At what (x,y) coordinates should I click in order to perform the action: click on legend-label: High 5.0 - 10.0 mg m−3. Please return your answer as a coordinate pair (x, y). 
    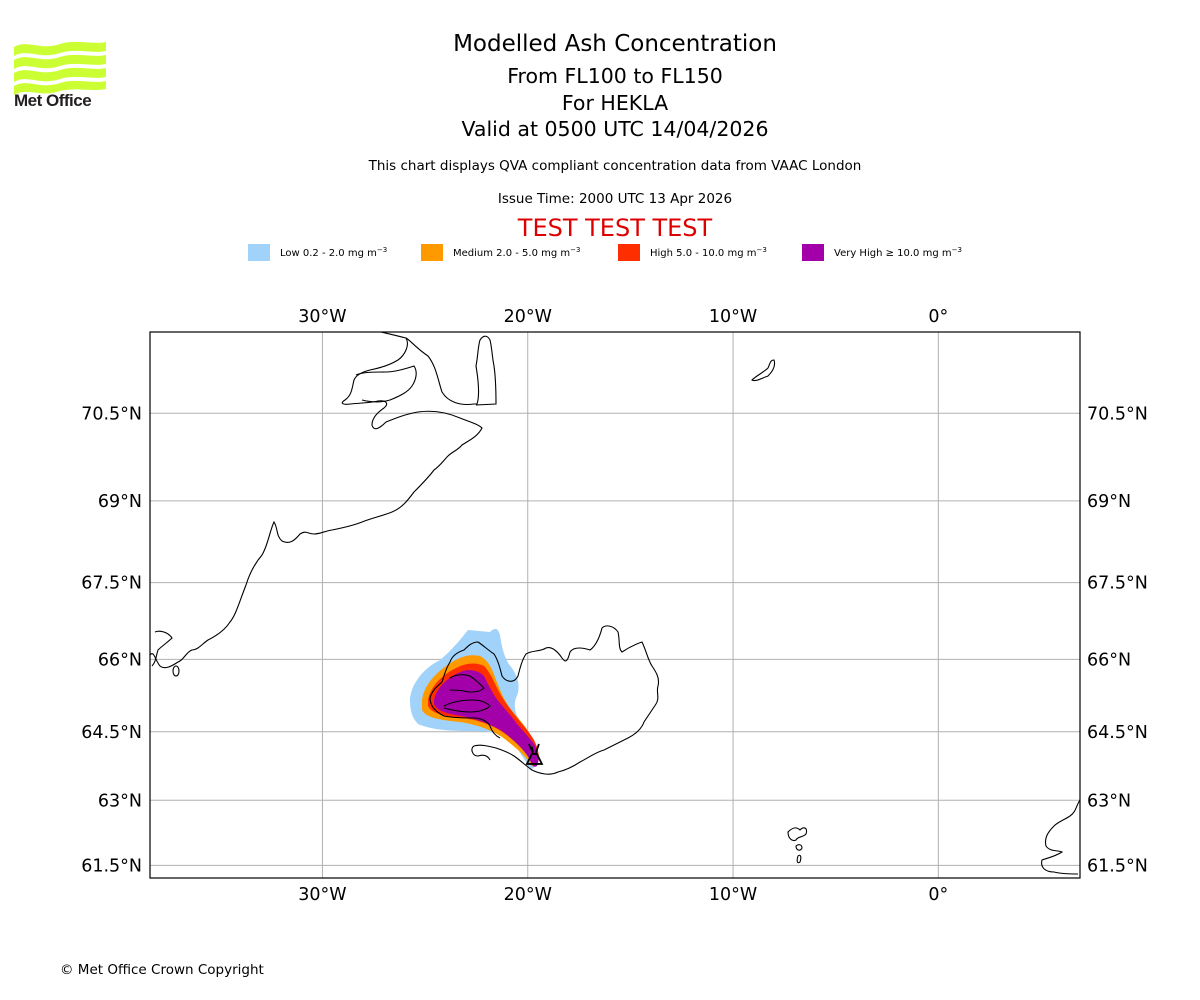
    Looking at the image, I should click on (708, 252).